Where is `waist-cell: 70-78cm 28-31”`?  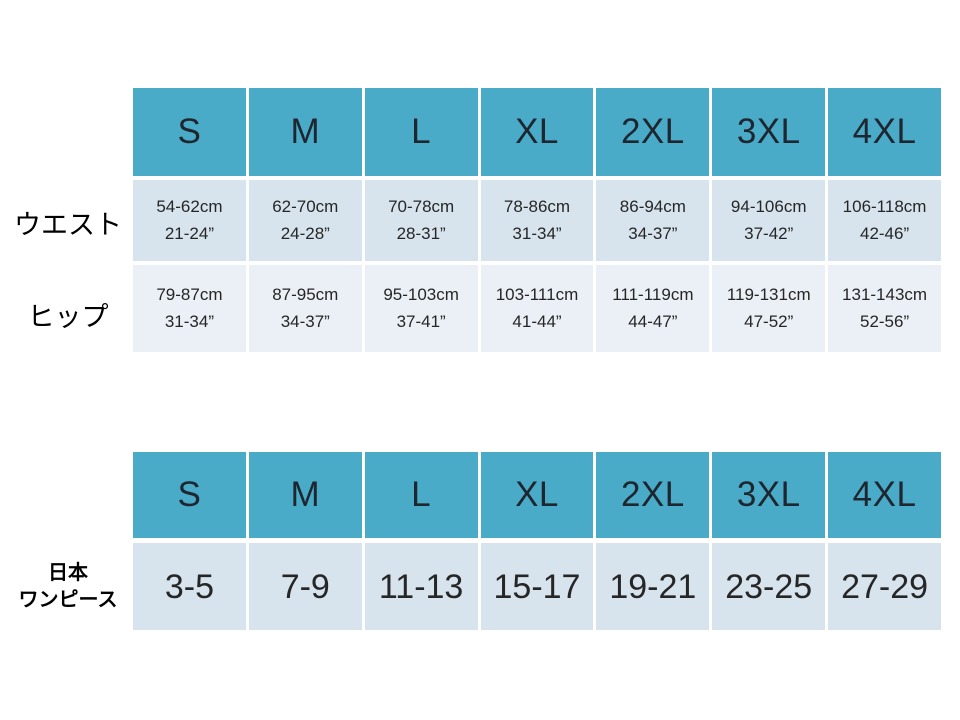
waist-cell: 70-78cm 28-31” is located at coordinates (421, 220).